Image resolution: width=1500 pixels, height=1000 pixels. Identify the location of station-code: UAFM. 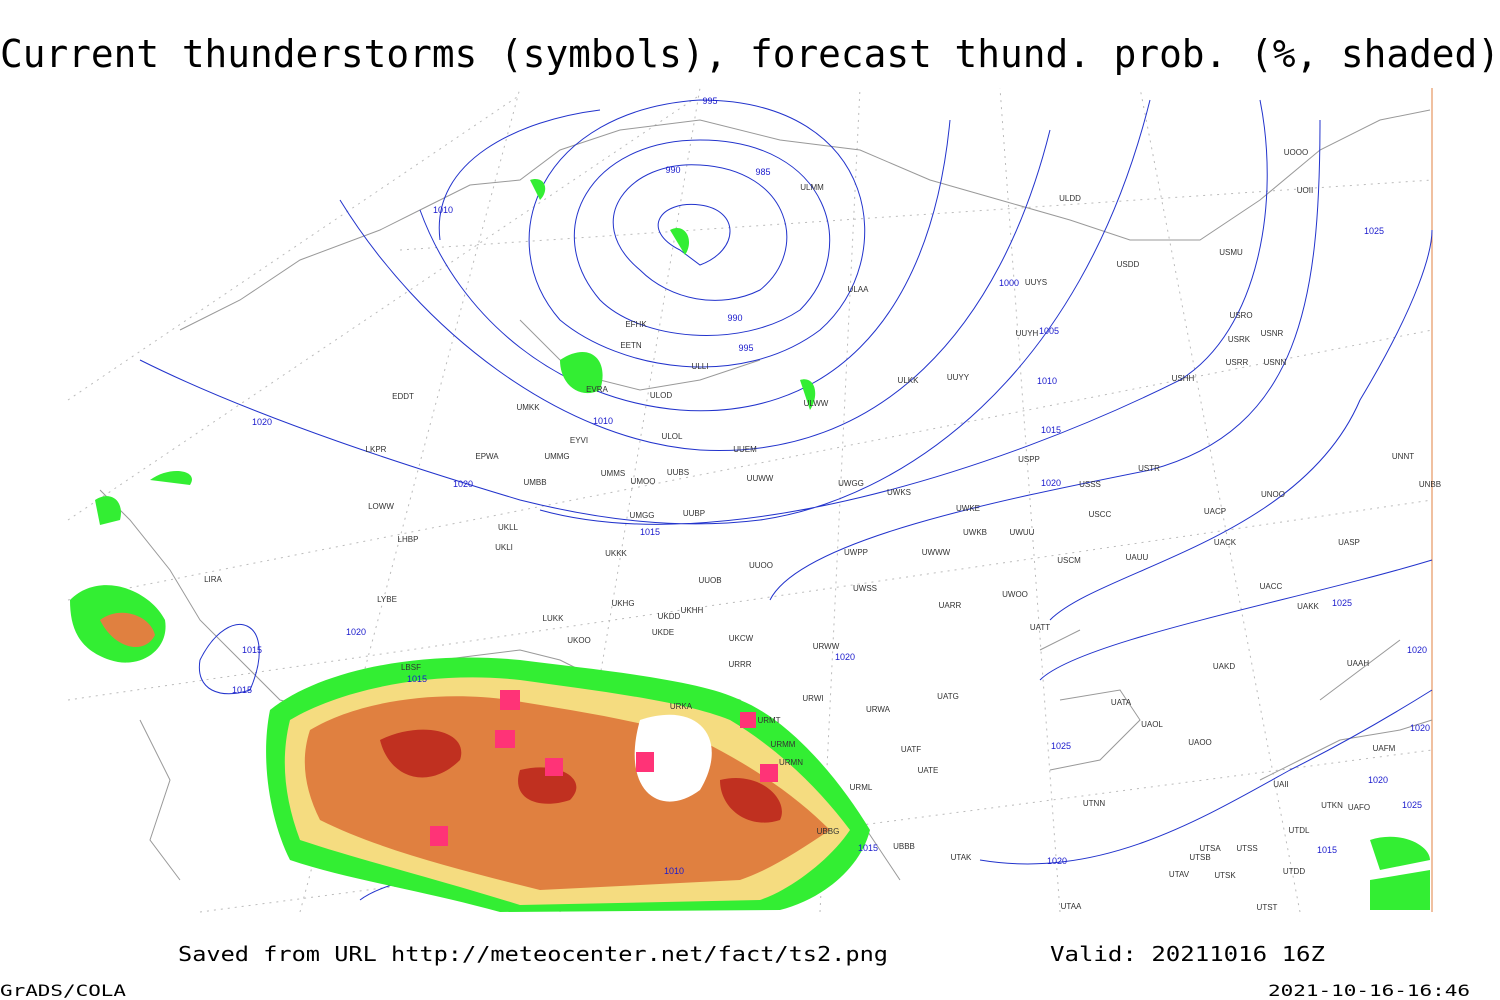
(1384, 748).